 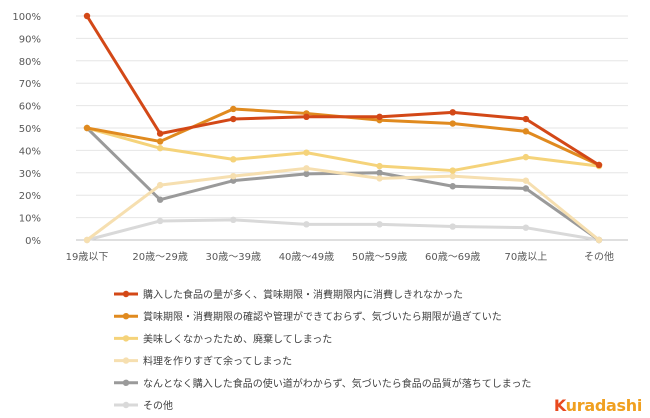 I want to click on legend-item: その他, so click(x=143, y=405).